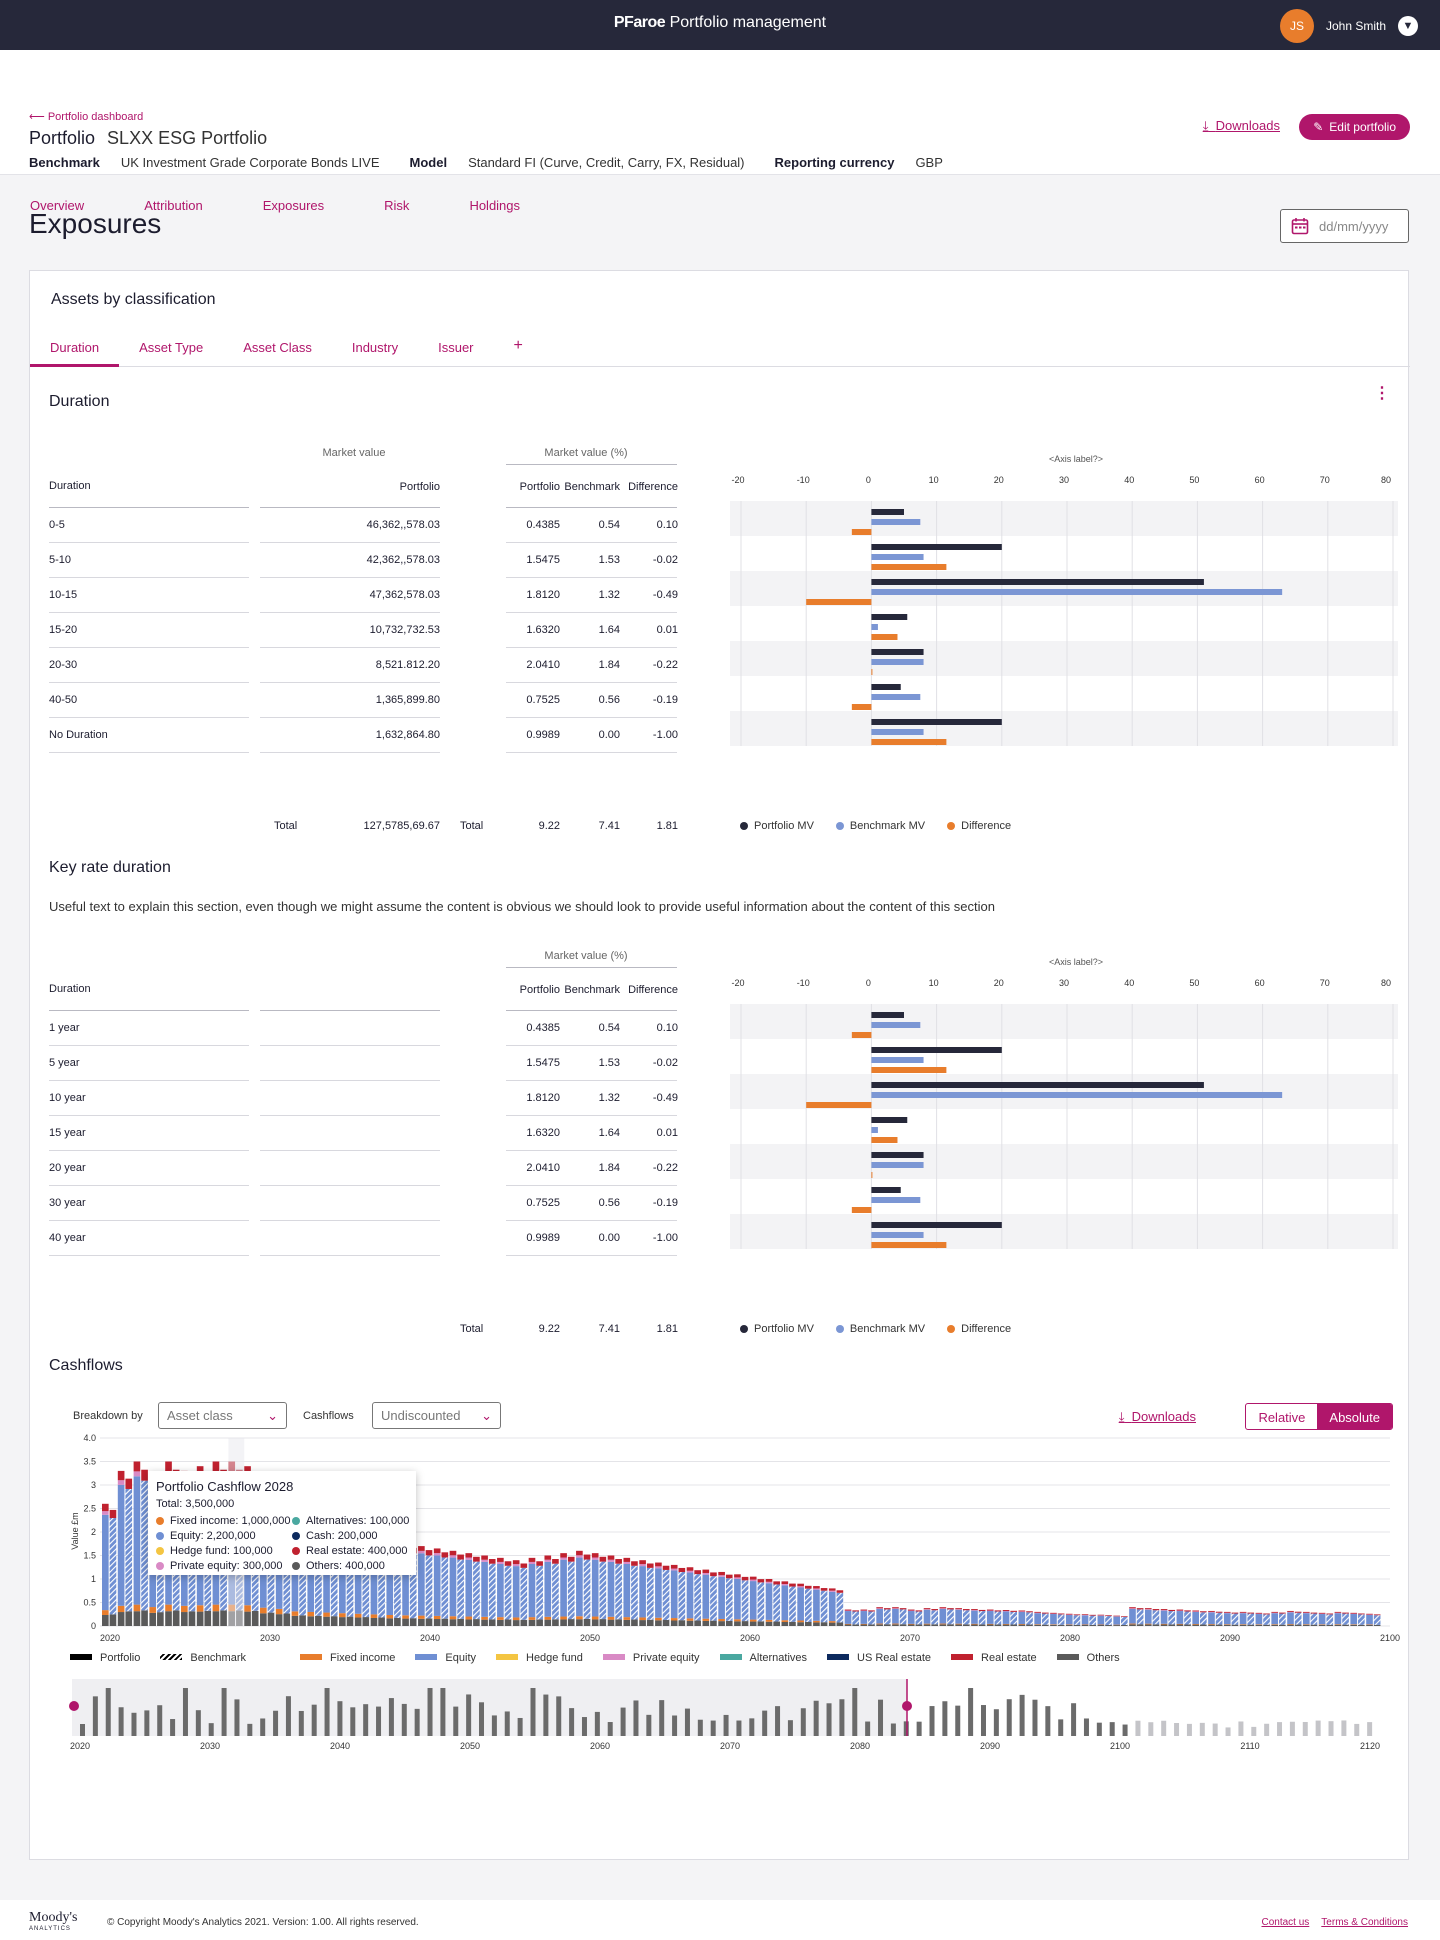 This screenshot has width=1440, height=1940. I want to click on table-row-difference: 0.10, so click(667, 525).